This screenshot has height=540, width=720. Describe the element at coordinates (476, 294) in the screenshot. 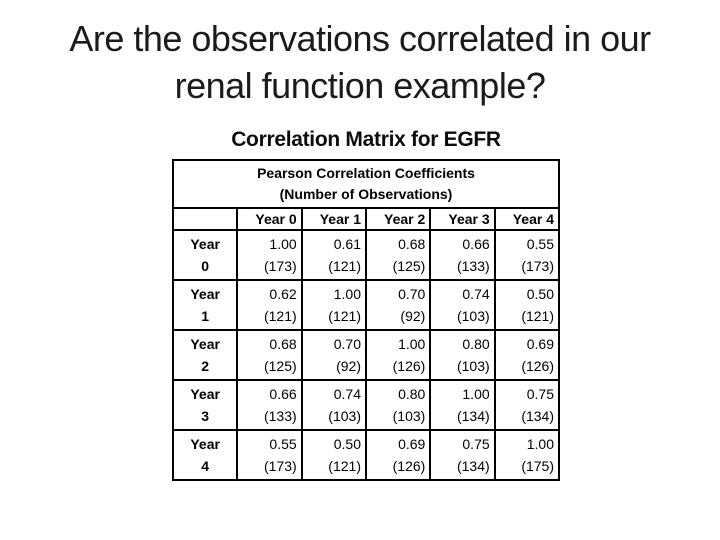

I see `coefficient-value: 0.74` at that location.